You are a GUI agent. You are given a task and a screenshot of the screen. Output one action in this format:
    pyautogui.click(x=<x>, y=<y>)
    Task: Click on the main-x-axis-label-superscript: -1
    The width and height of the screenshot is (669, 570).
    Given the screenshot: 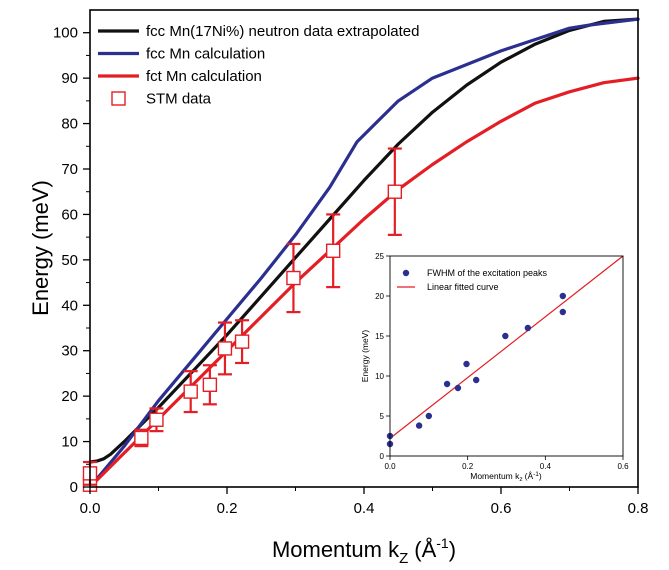 What is the action you would take?
    pyautogui.click(x=442, y=543)
    